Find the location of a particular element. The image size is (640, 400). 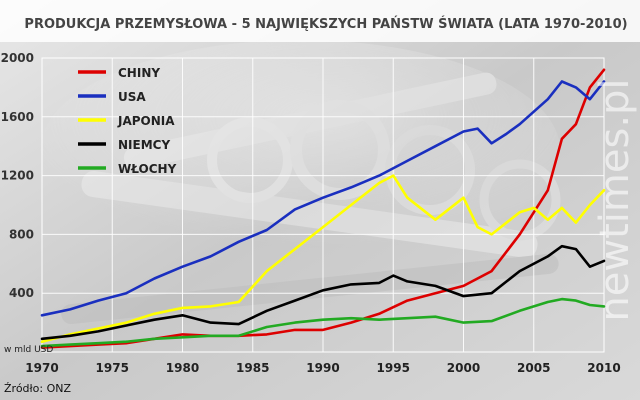

x-tick-label-1: 1975 is located at coordinates (112, 368).